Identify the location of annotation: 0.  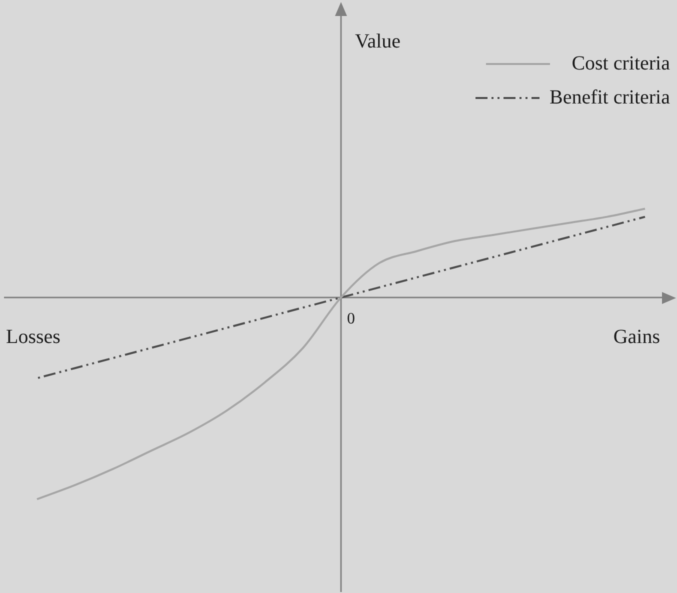
(351, 319).